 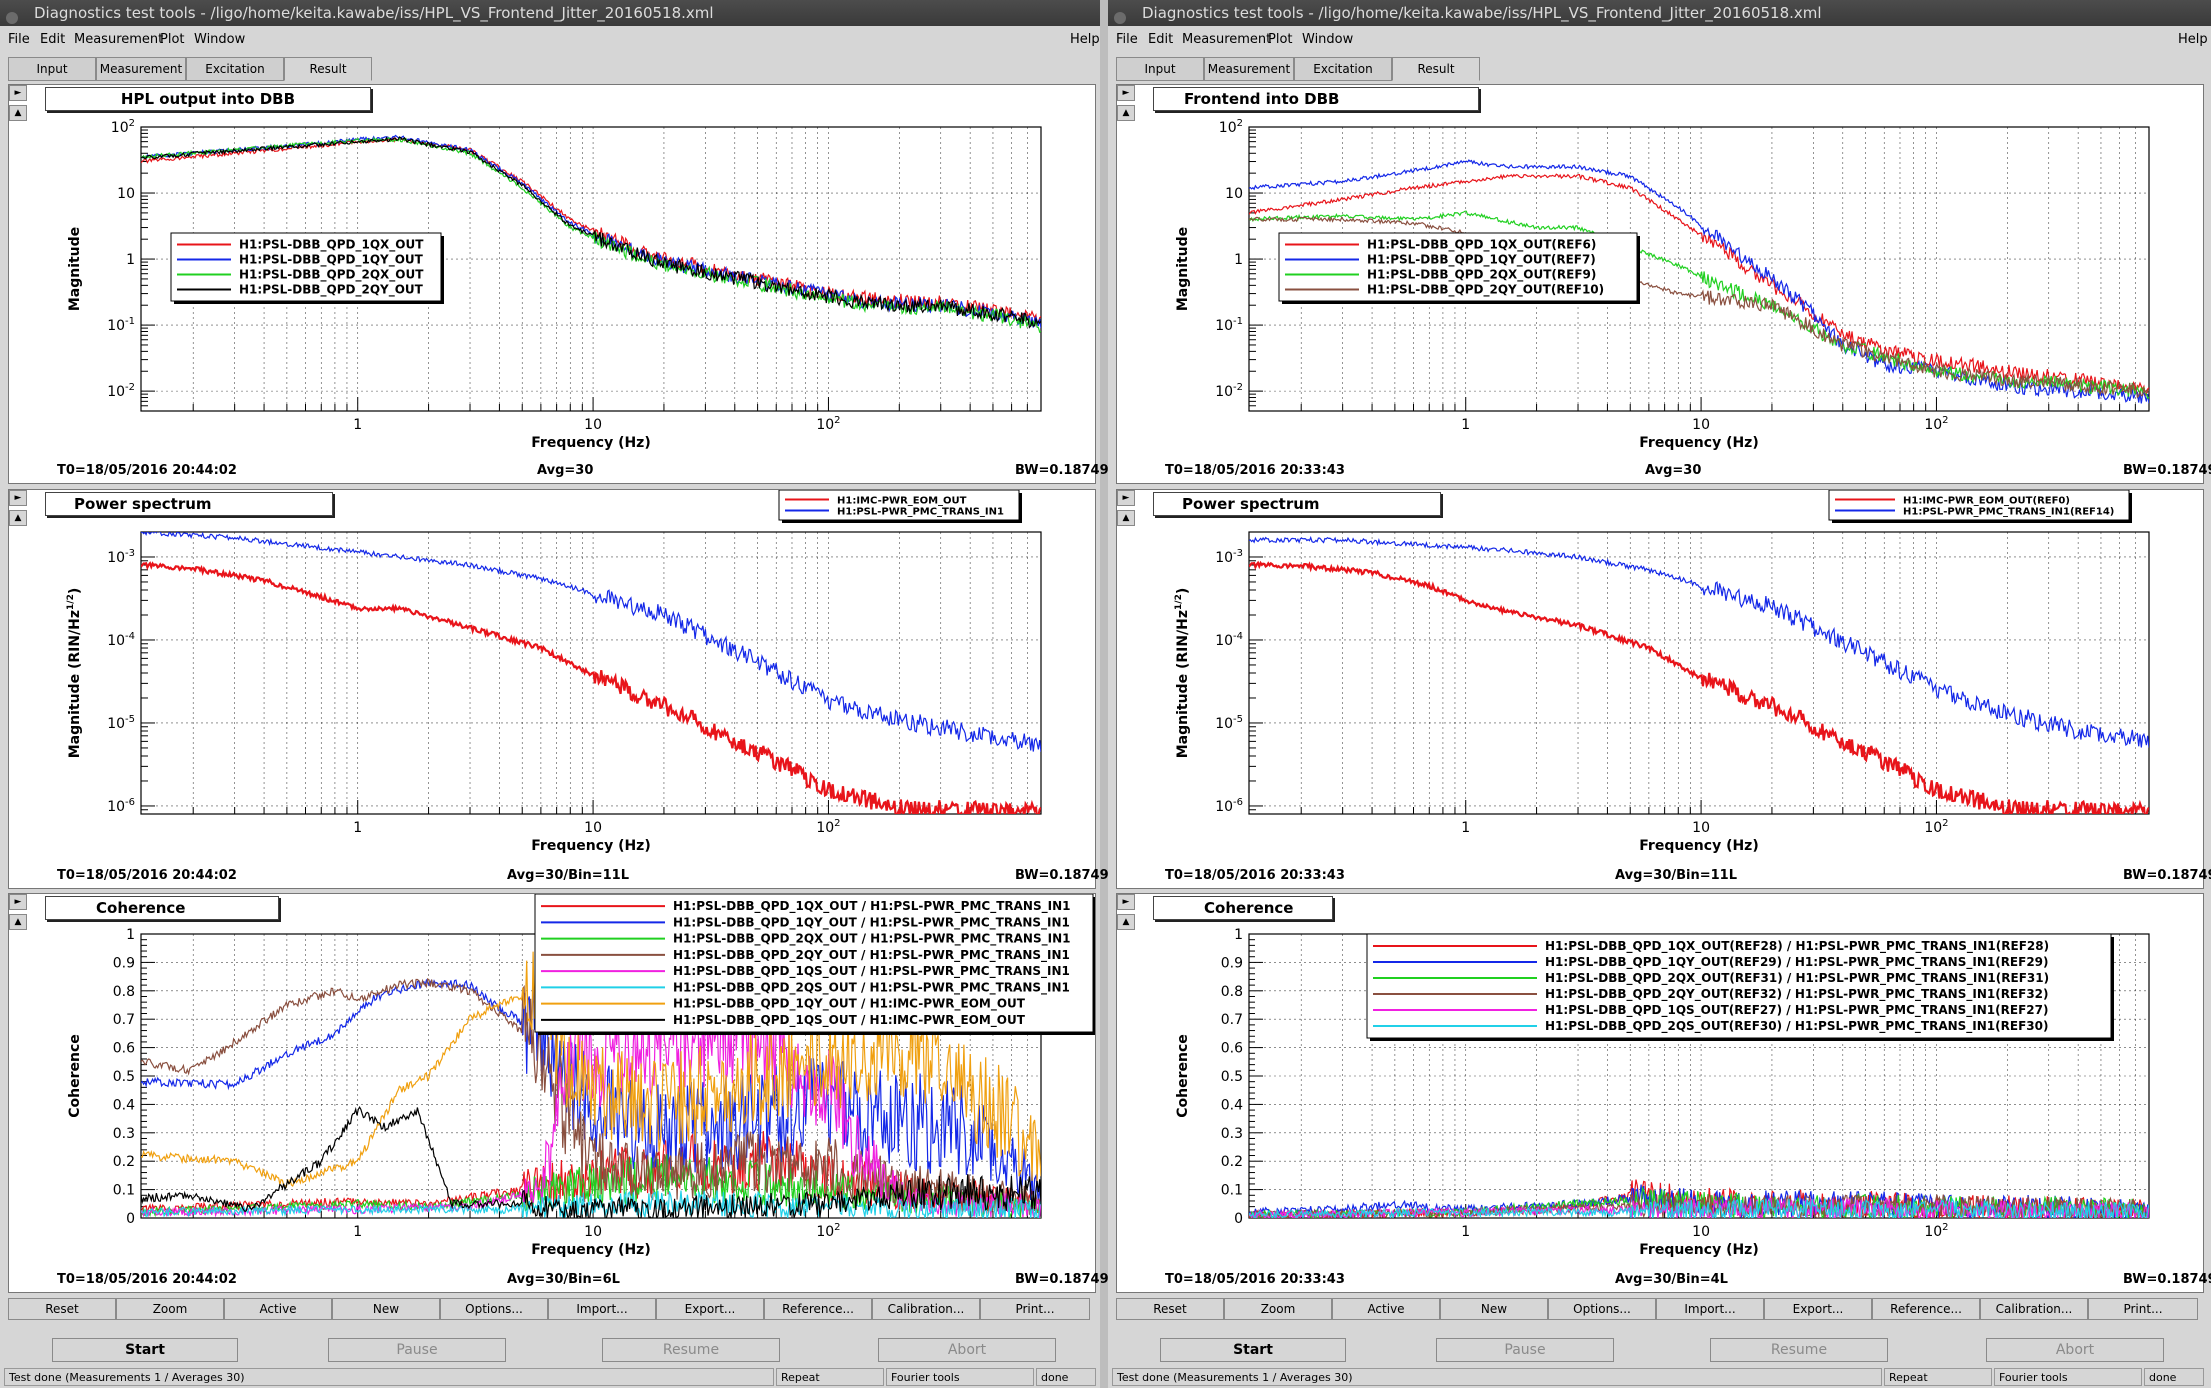 I want to click on y-tick-label: 0.3, so click(x=1232, y=1134).